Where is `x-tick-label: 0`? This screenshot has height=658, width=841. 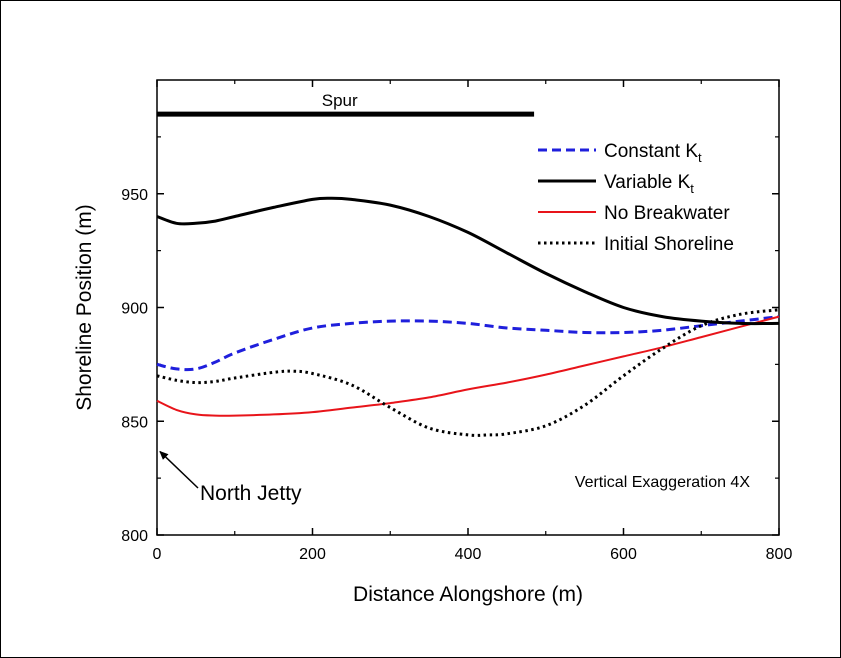 x-tick-label: 0 is located at coordinates (157, 554).